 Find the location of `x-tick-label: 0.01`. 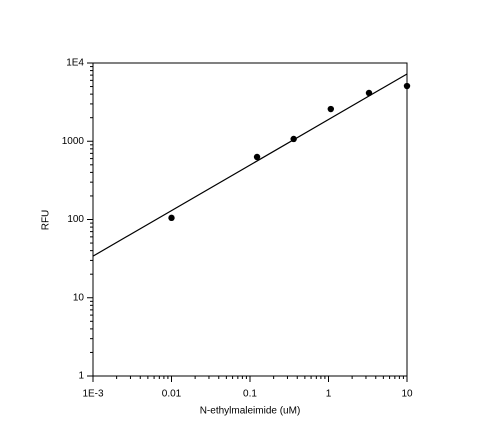

x-tick-label: 0.01 is located at coordinates (172, 394).